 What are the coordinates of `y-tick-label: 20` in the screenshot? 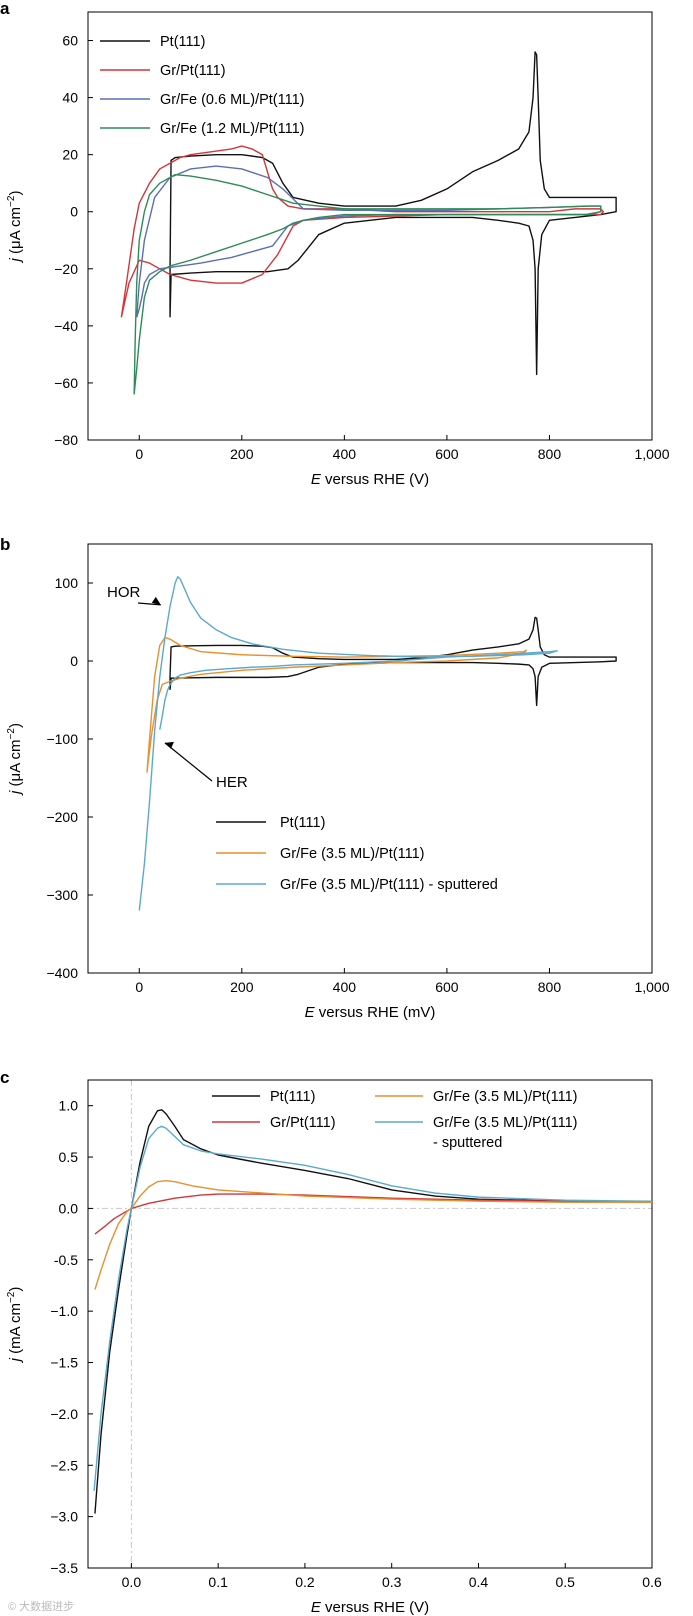 It's located at (70, 155).